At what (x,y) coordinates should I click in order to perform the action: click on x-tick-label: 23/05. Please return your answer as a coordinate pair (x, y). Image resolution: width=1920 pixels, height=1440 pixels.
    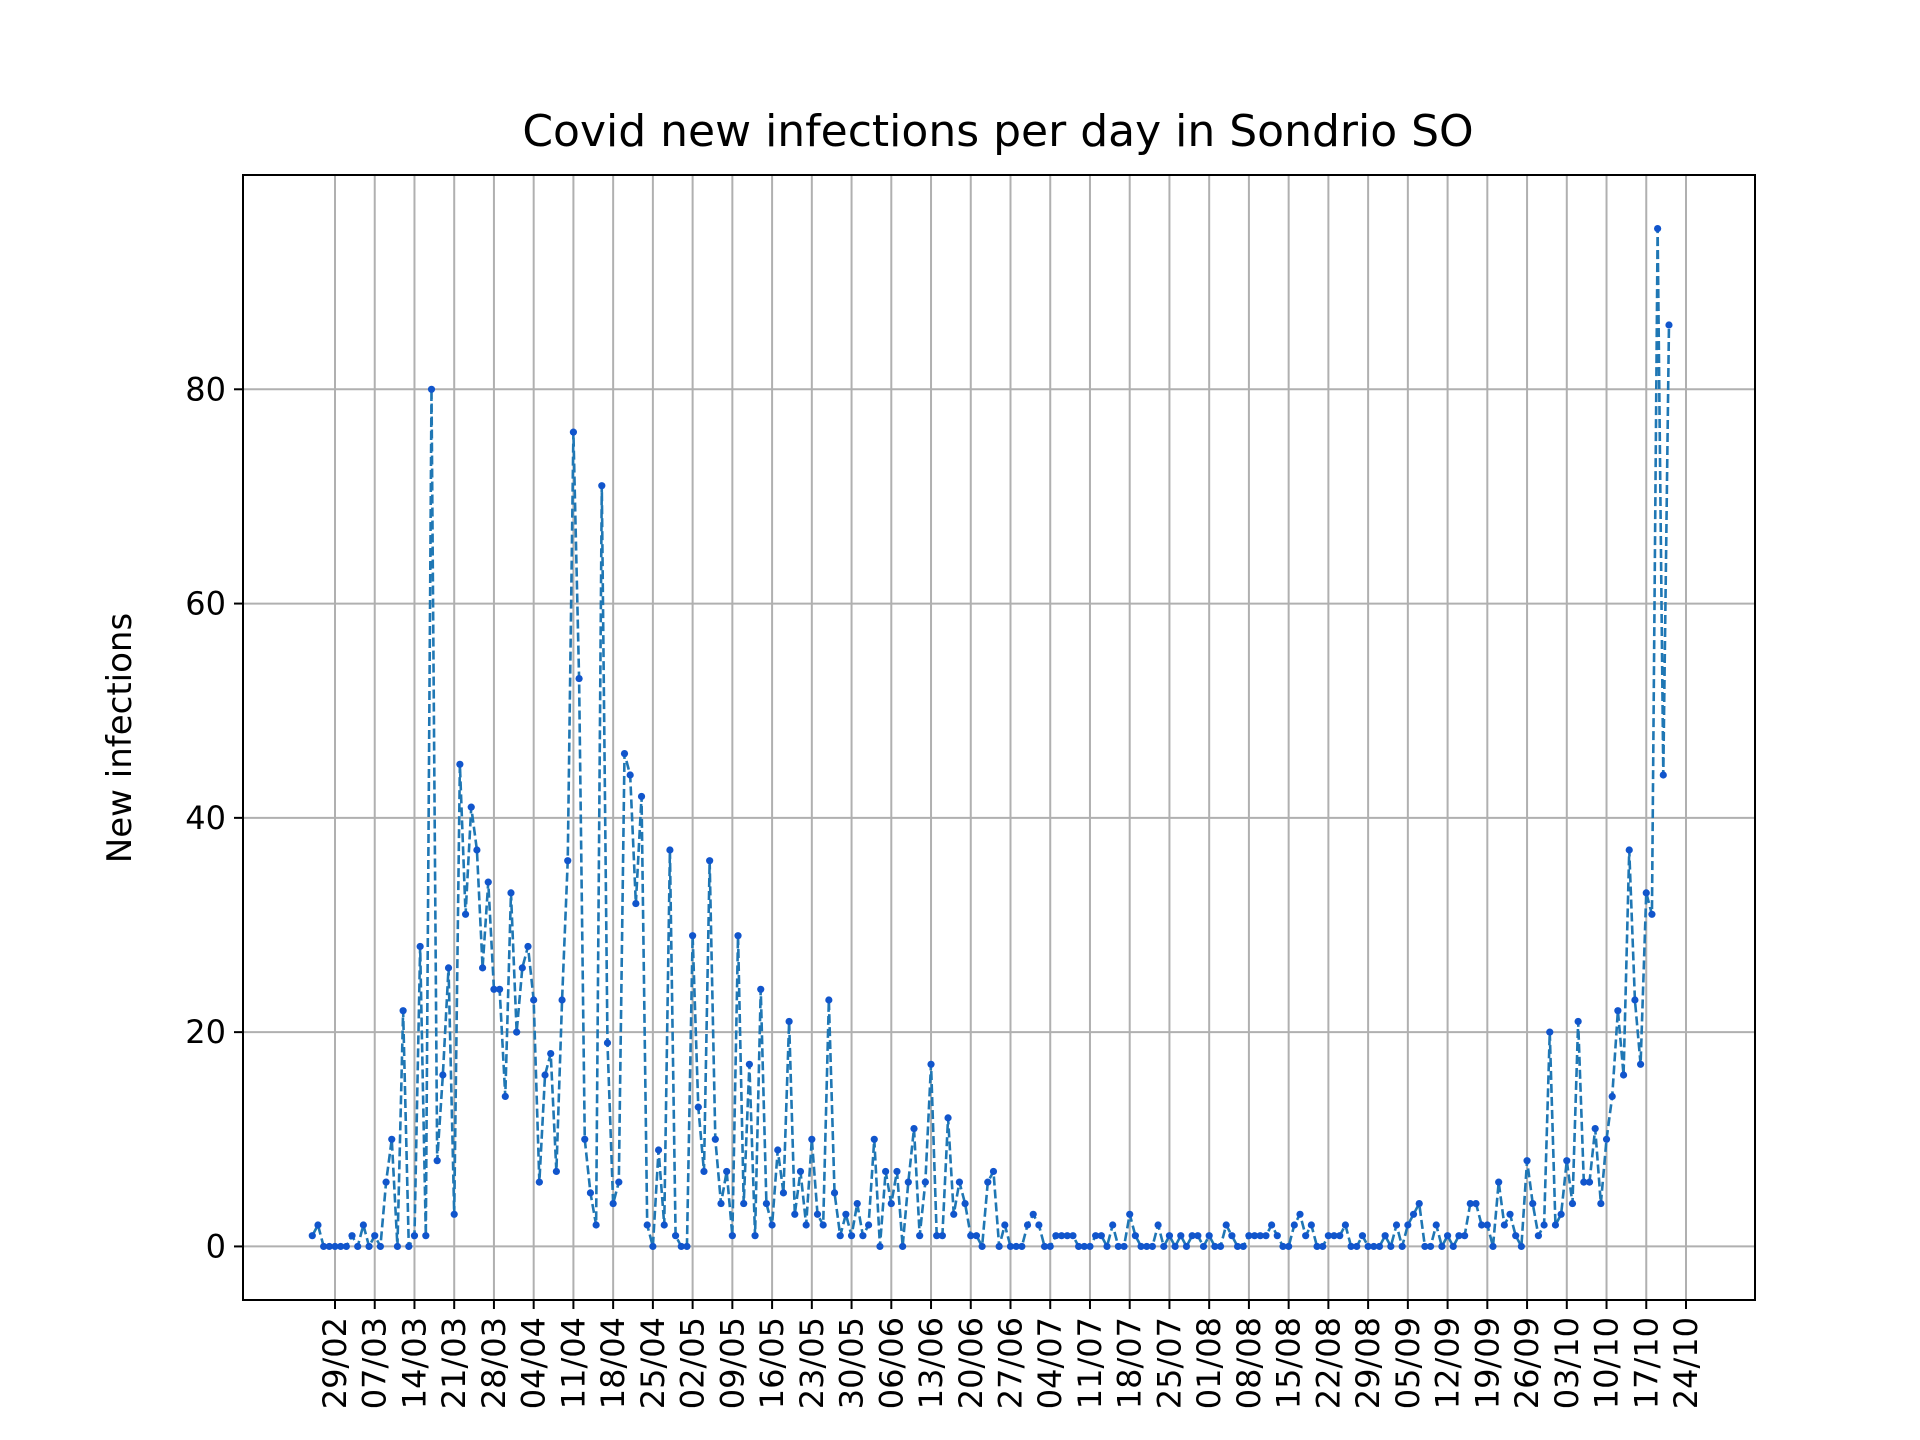
    Looking at the image, I should click on (812, 1363).